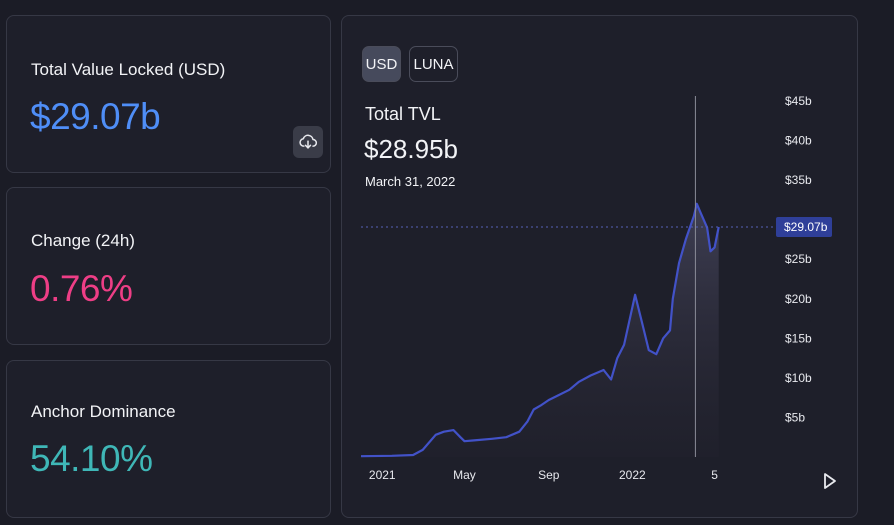  What do you see at coordinates (795, 417) in the screenshot?
I see `y-tick-label: $5b` at bounding box center [795, 417].